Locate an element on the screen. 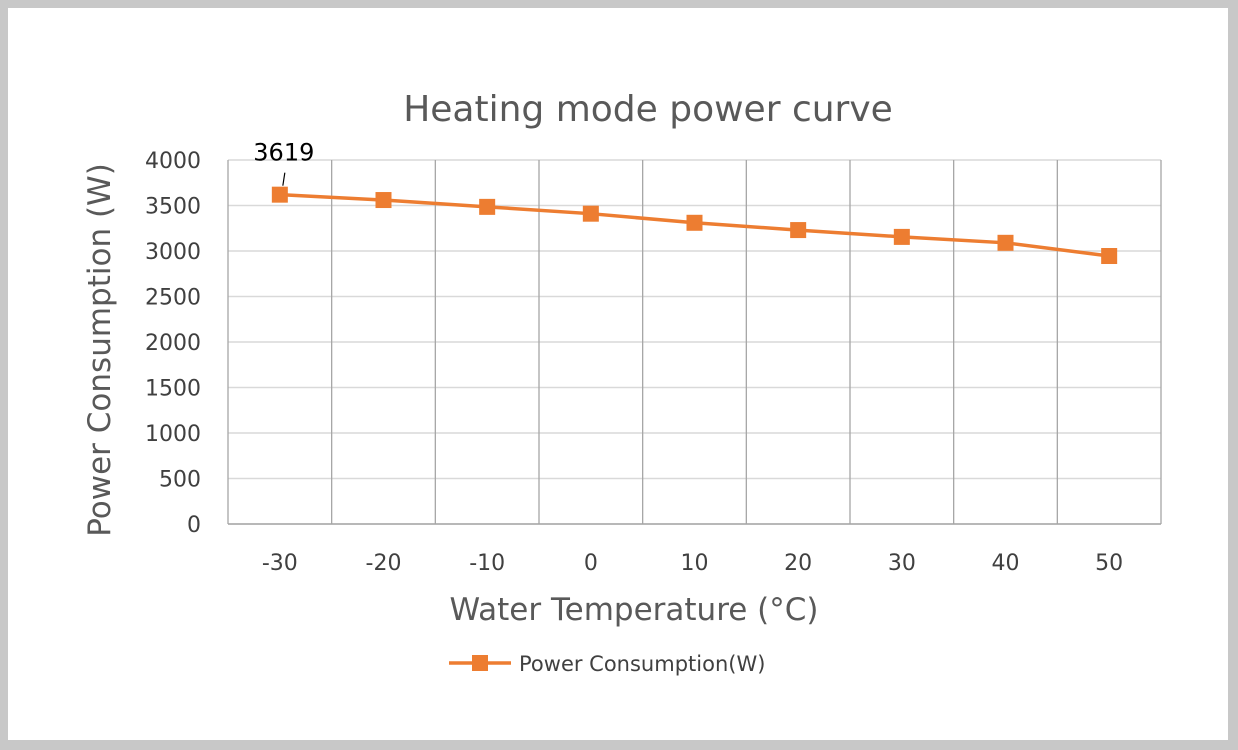  x-tick-label: 10 is located at coordinates (695, 563).